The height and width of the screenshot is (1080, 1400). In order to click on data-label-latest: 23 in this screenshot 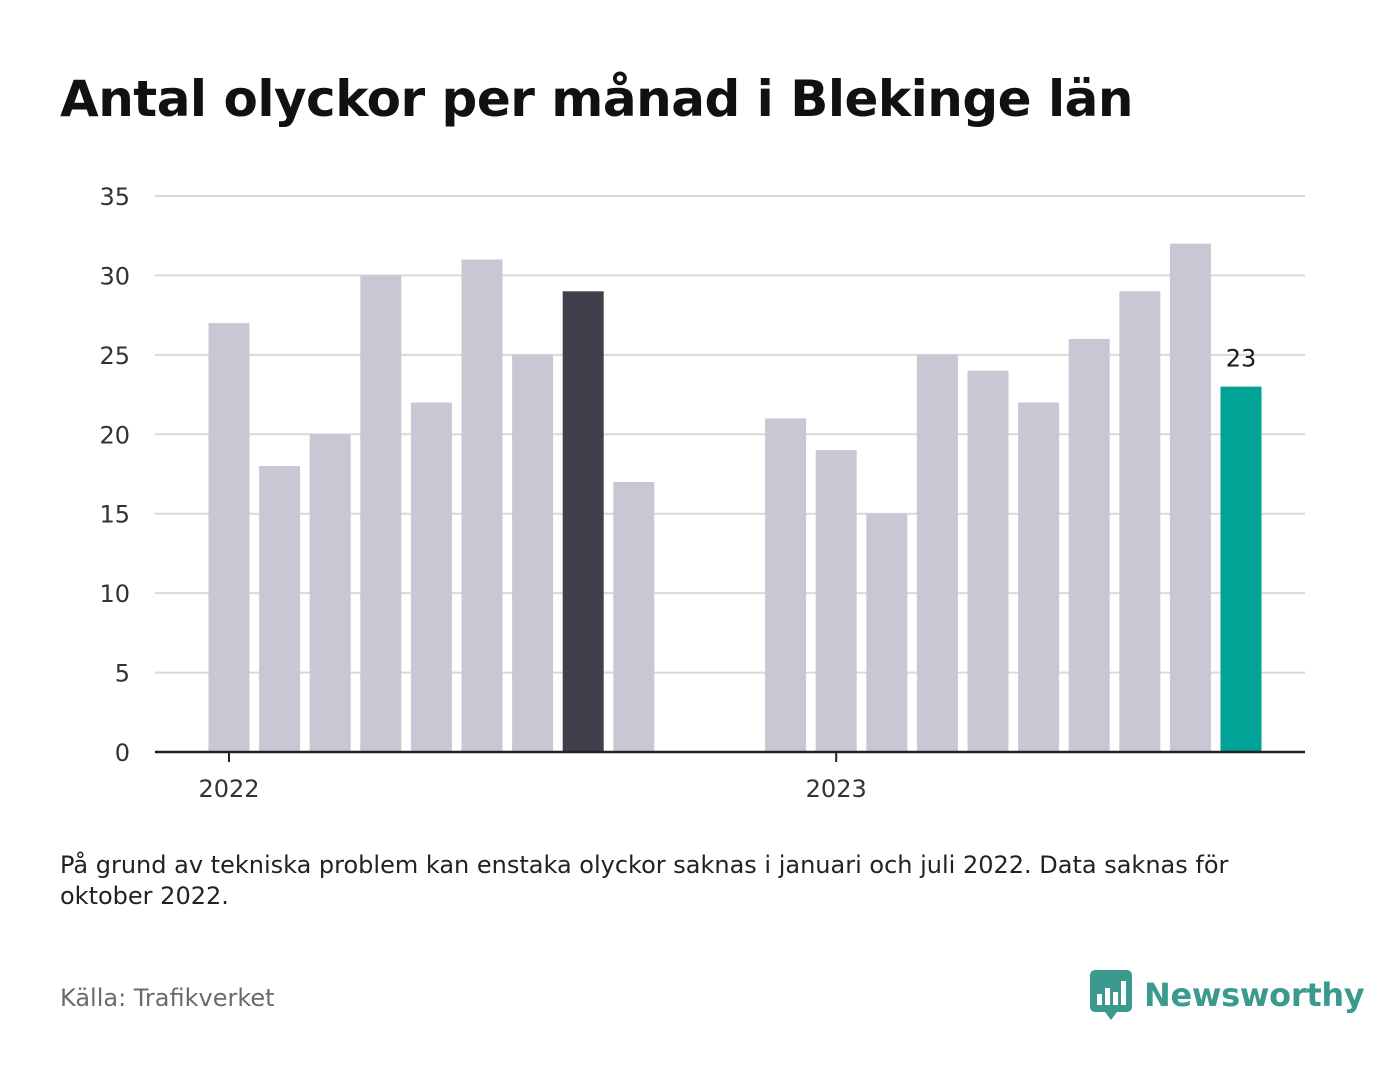, I will do `click(1241, 359)`.